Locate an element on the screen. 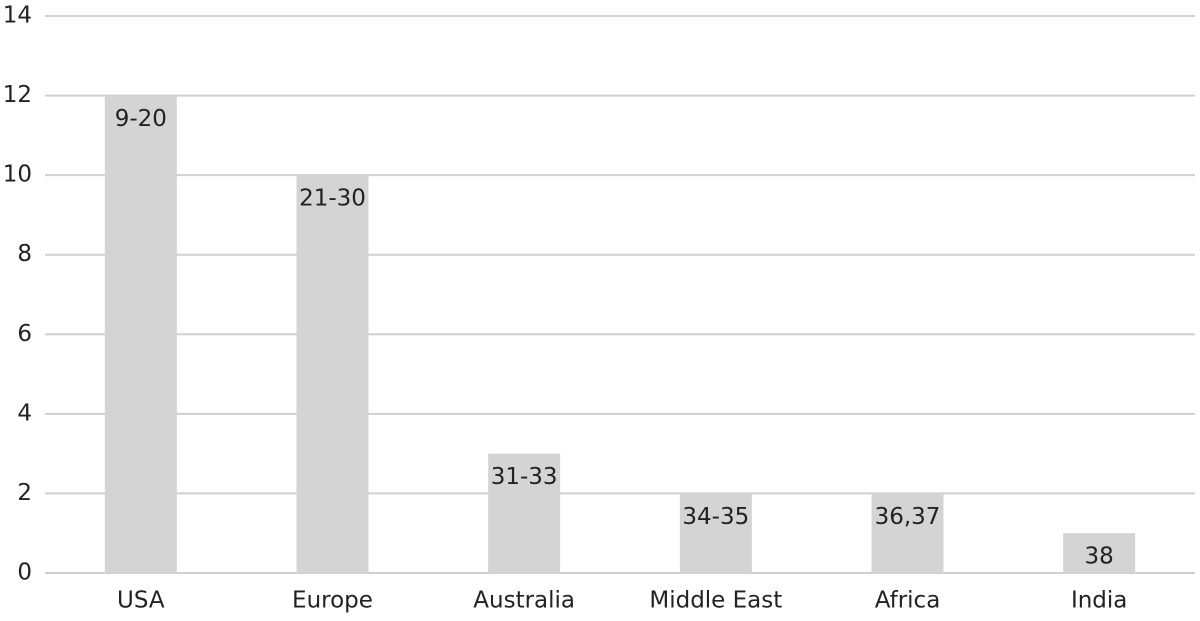 The height and width of the screenshot is (621, 1200). y-tick-label: 12 is located at coordinates (17, 95).